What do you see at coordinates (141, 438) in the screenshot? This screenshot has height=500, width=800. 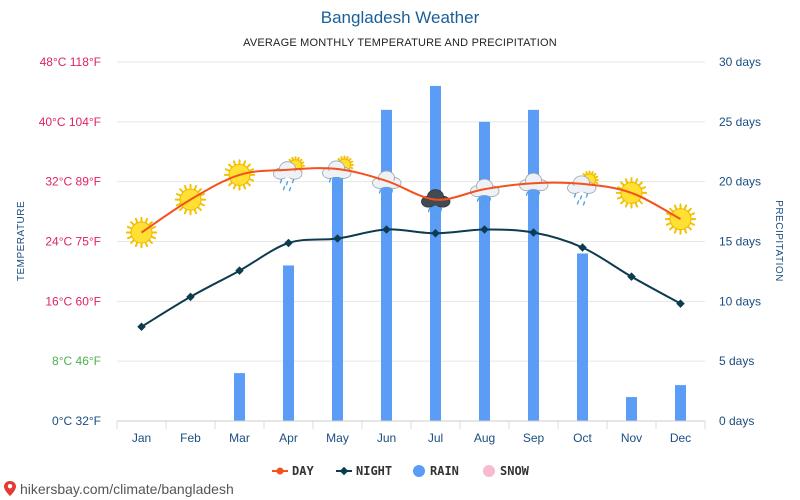 I see `month-tick-label: Jan` at bounding box center [141, 438].